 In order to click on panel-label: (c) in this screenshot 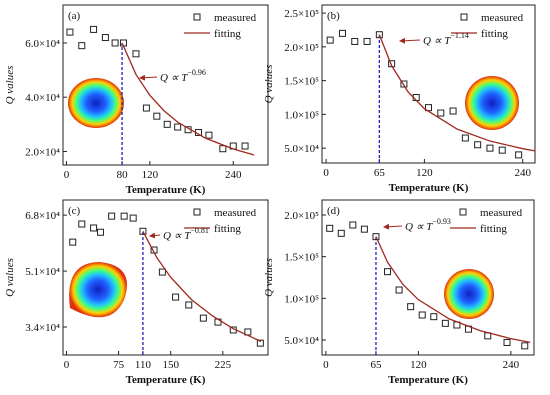, I will do `click(74, 211)`.